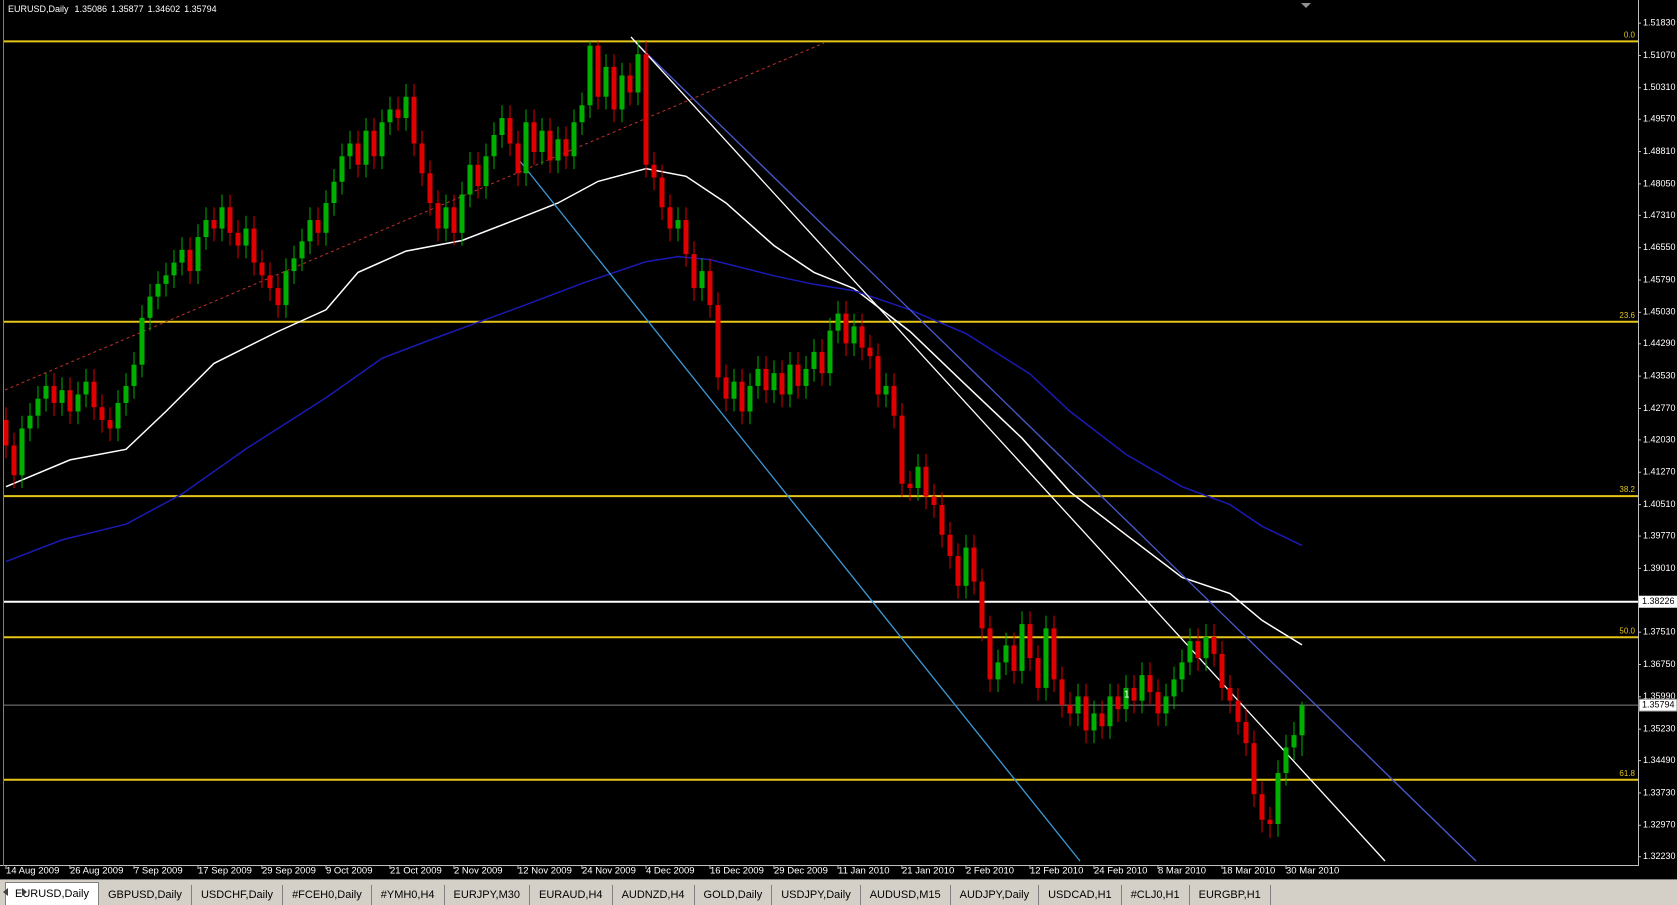 Image resolution: width=1677 pixels, height=905 pixels. What do you see at coordinates (1627, 315) in the screenshot?
I see `level-label: 23.6` at bounding box center [1627, 315].